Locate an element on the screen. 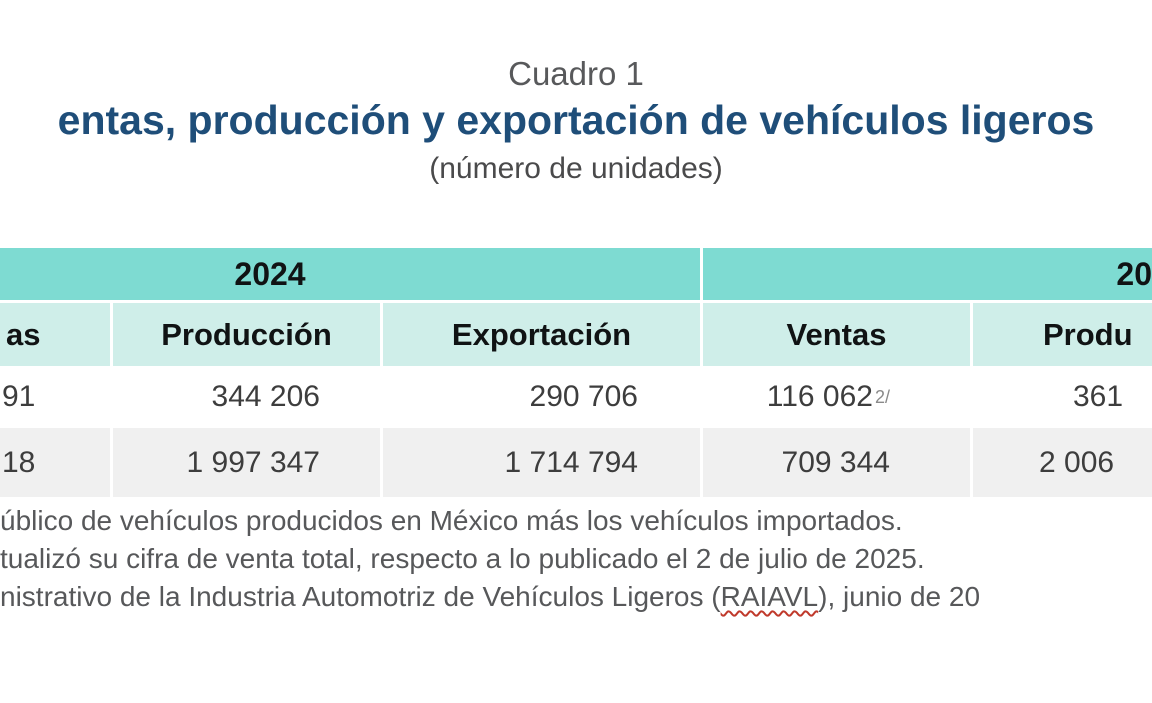  row1-ventas-2024: 91 is located at coordinates (55, 397).